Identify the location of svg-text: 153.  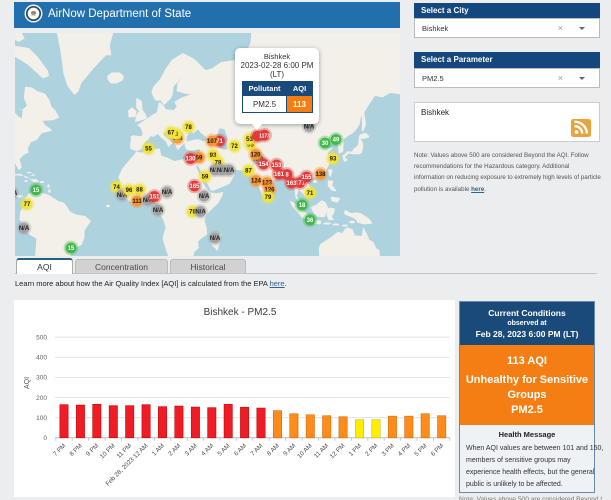
(276, 166).